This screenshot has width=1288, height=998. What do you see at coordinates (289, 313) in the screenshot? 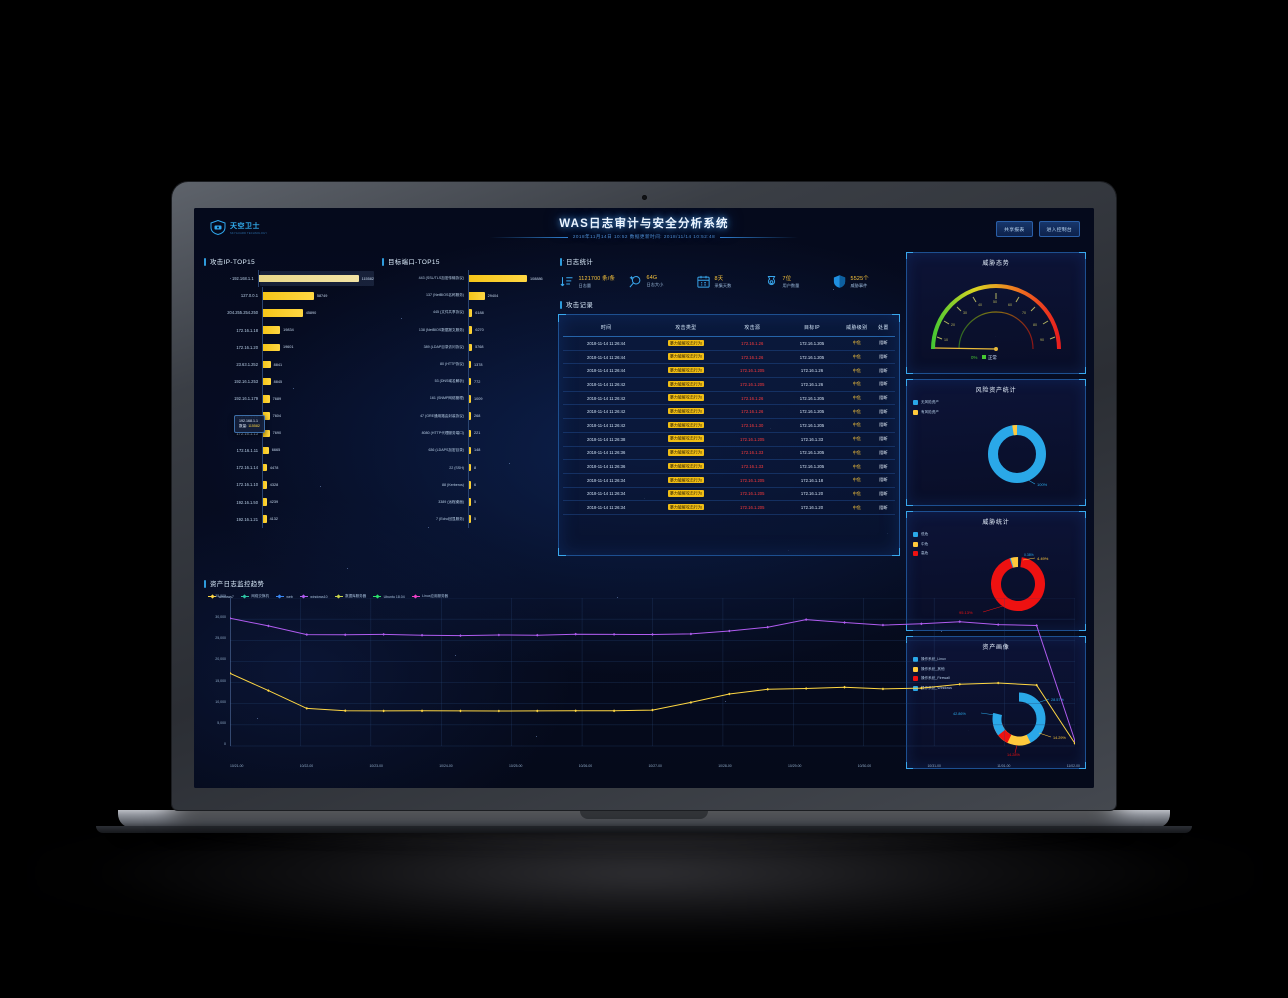
I see `bar-row: 204.255.254.250 45890` at bounding box center [289, 313].